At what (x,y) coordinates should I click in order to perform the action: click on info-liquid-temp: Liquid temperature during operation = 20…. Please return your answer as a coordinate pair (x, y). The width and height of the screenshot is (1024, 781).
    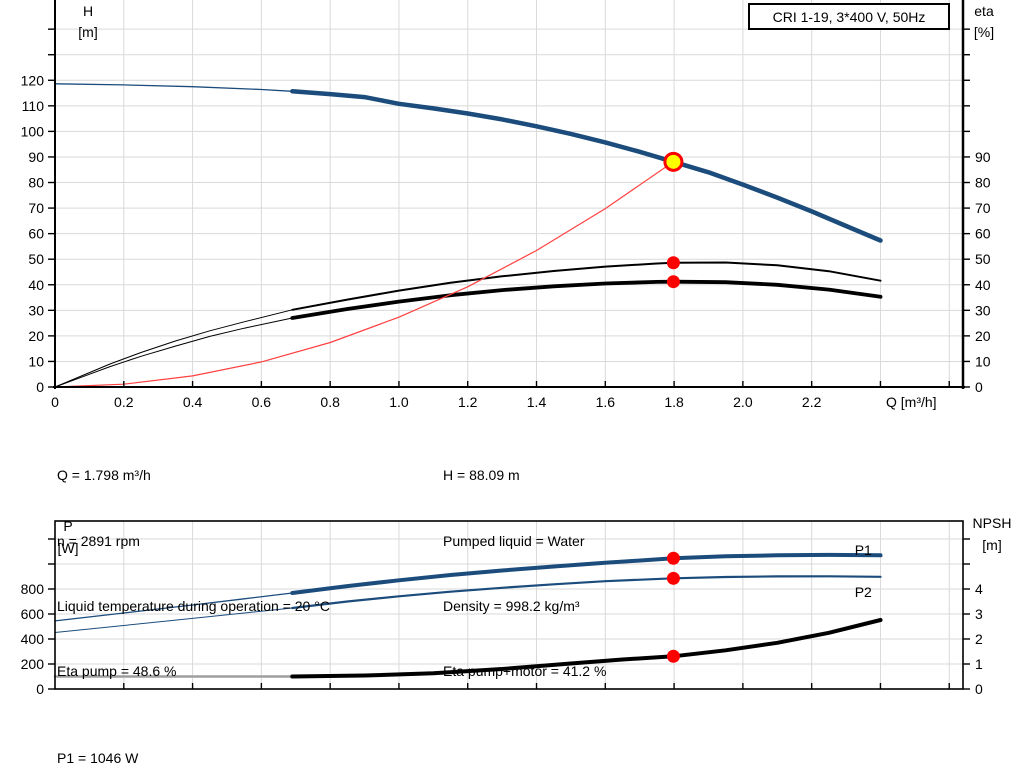
    Looking at the image, I should click on (193, 605).